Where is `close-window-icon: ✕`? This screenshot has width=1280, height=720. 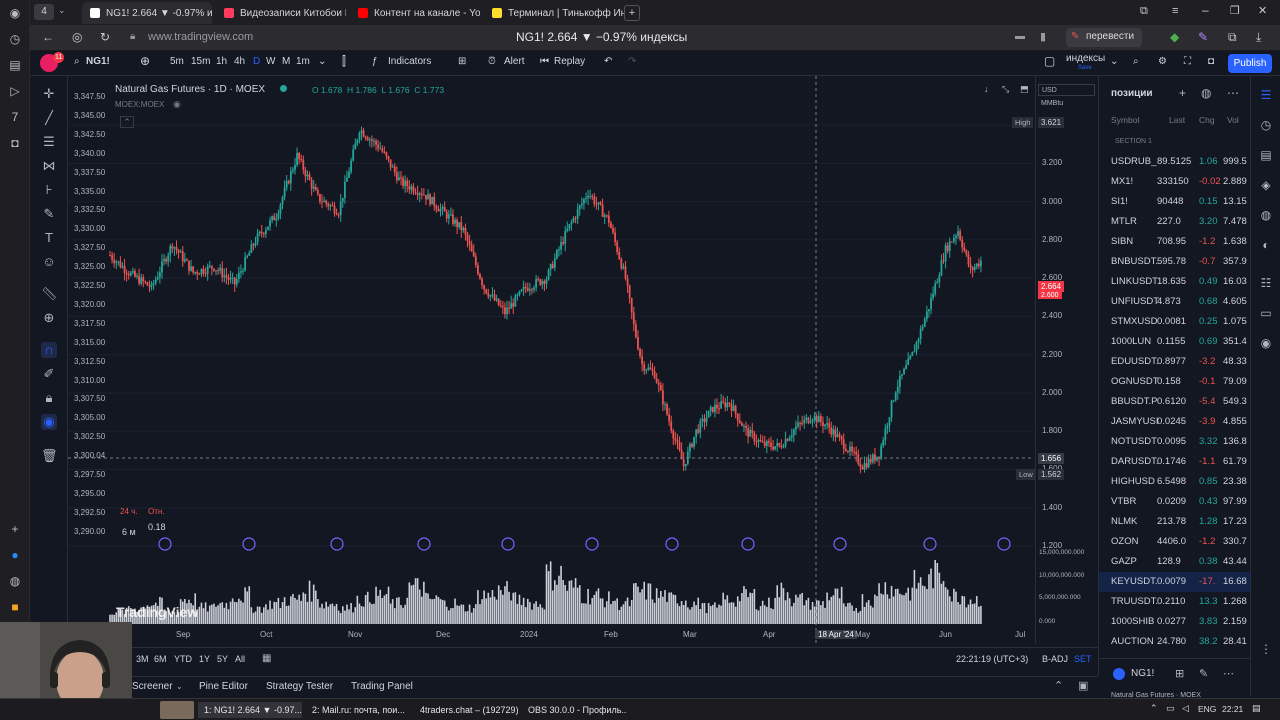
close-window-icon: ✕ is located at coordinates (1263, 11).